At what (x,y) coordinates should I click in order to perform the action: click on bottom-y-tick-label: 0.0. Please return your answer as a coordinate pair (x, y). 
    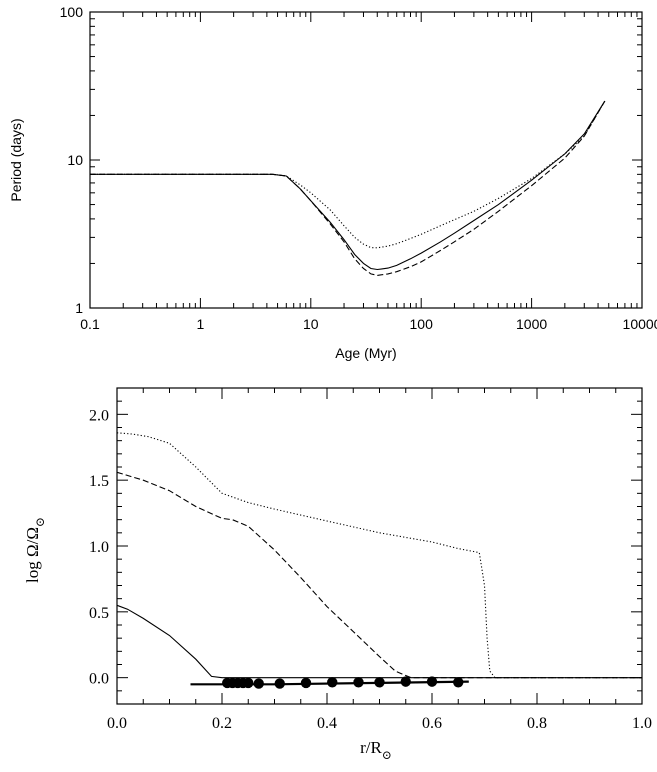
    Looking at the image, I should click on (99, 679).